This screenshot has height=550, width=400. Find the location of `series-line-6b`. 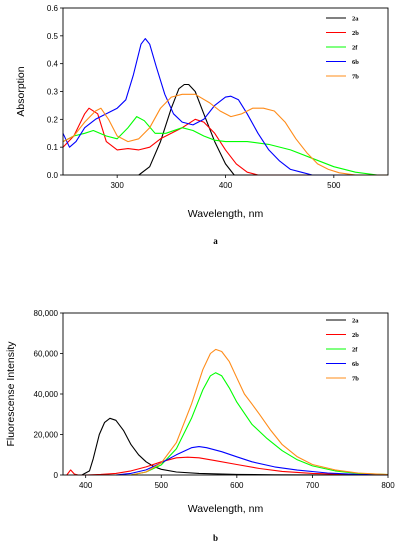

series-line-6b is located at coordinates (252, 461).